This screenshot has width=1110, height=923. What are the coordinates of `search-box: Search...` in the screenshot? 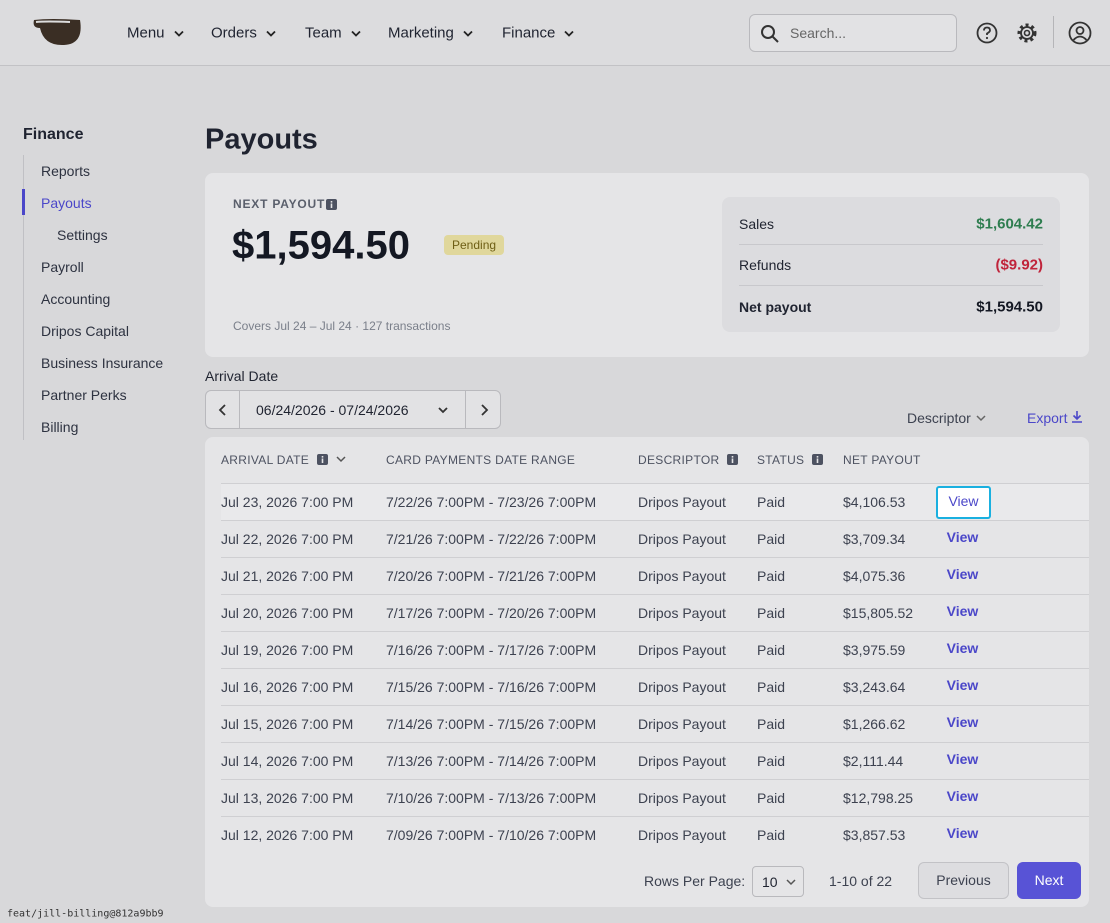 It's located at (853, 33).